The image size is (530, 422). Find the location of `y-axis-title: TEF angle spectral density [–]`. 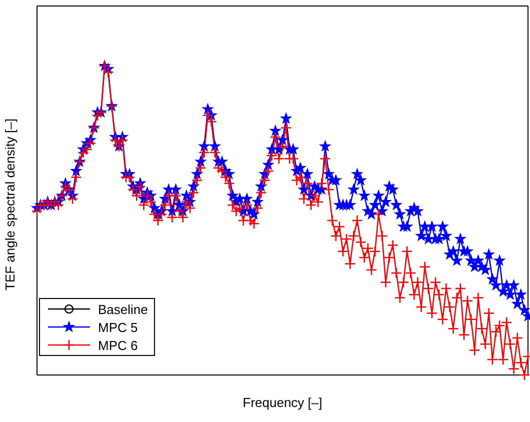

y-axis-title: TEF angle spectral density [–] is located at coordinates (10, 204).